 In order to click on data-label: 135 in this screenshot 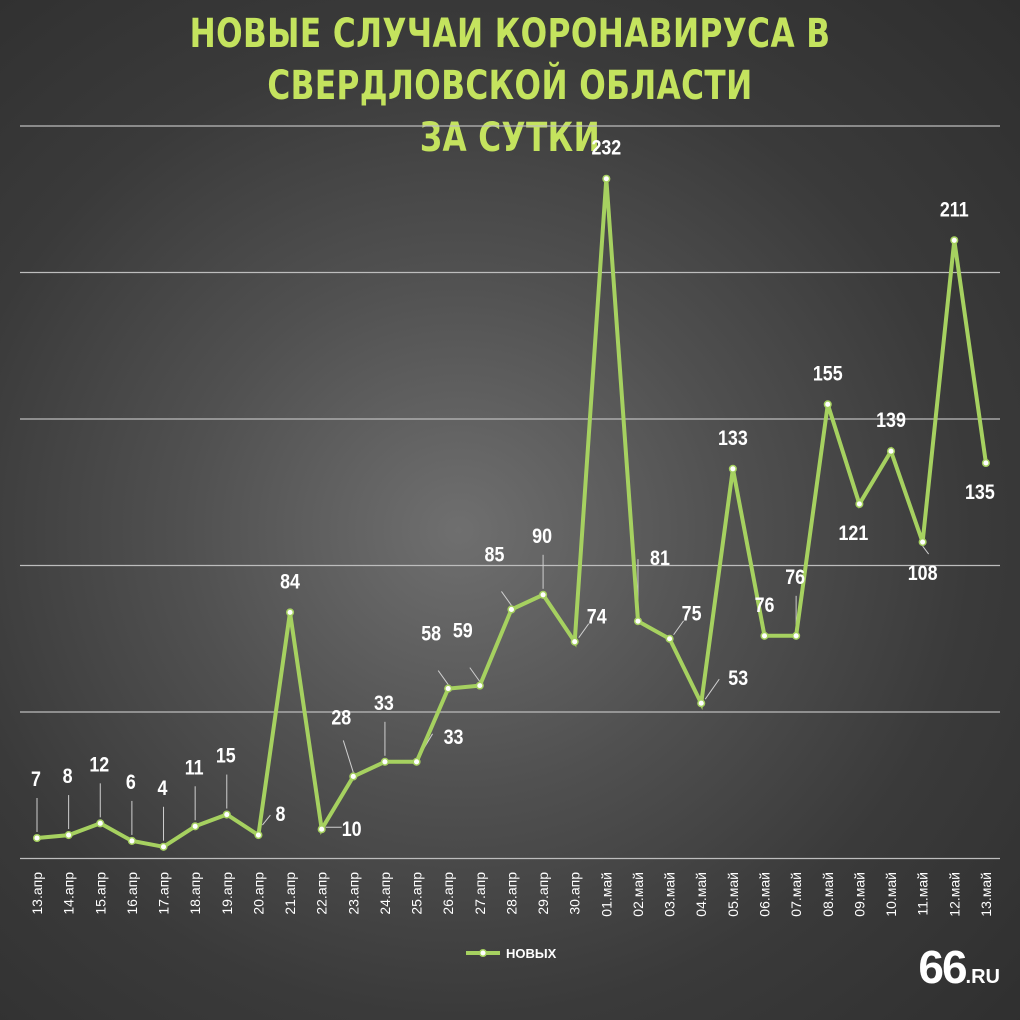, I will do `click(980, 493)`.